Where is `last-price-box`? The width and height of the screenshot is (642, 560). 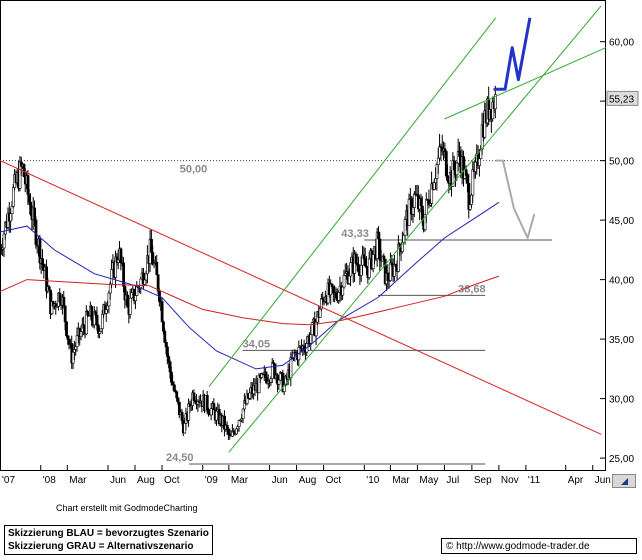
last-price-box is located at coordinates (622, 98).